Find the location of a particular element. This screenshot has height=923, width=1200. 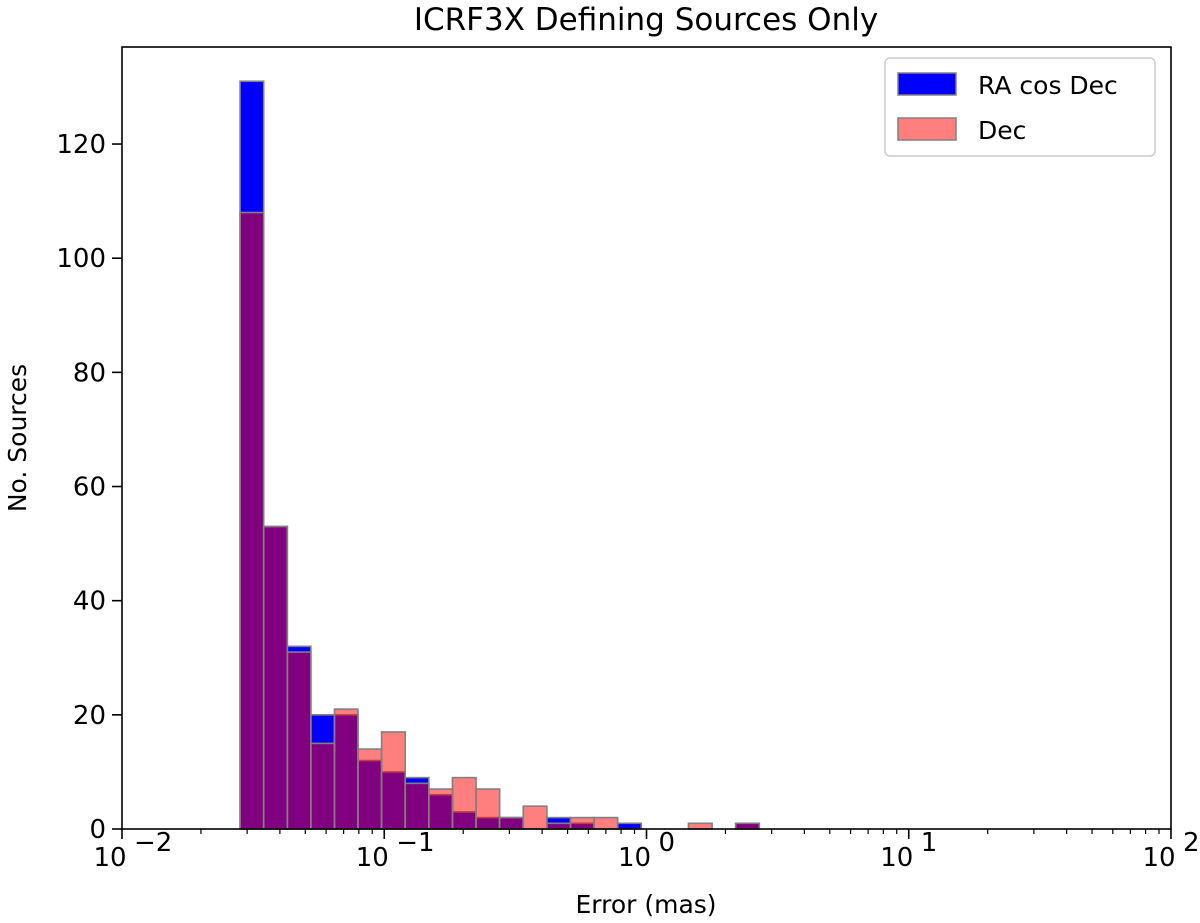

x-tick-label-3: 10 is located at coordinates (896, 858).